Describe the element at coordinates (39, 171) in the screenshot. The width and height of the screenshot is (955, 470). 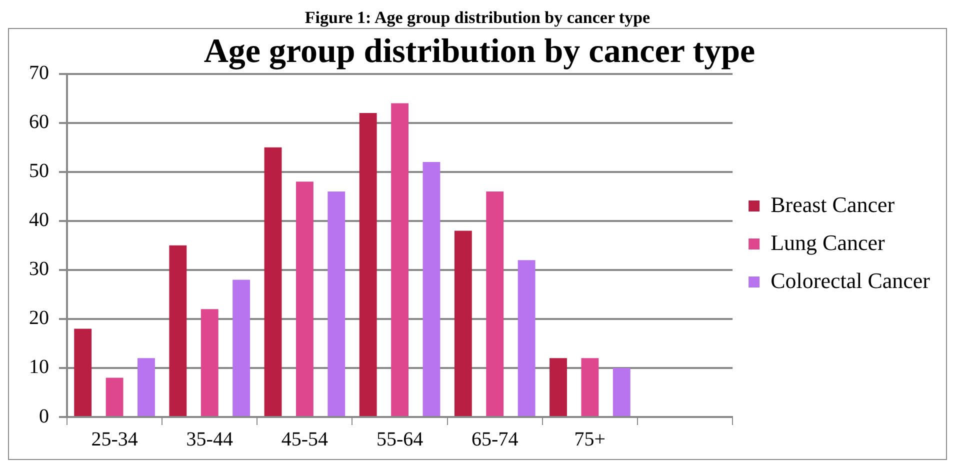
I see `y-tick-label: 50` at that location.